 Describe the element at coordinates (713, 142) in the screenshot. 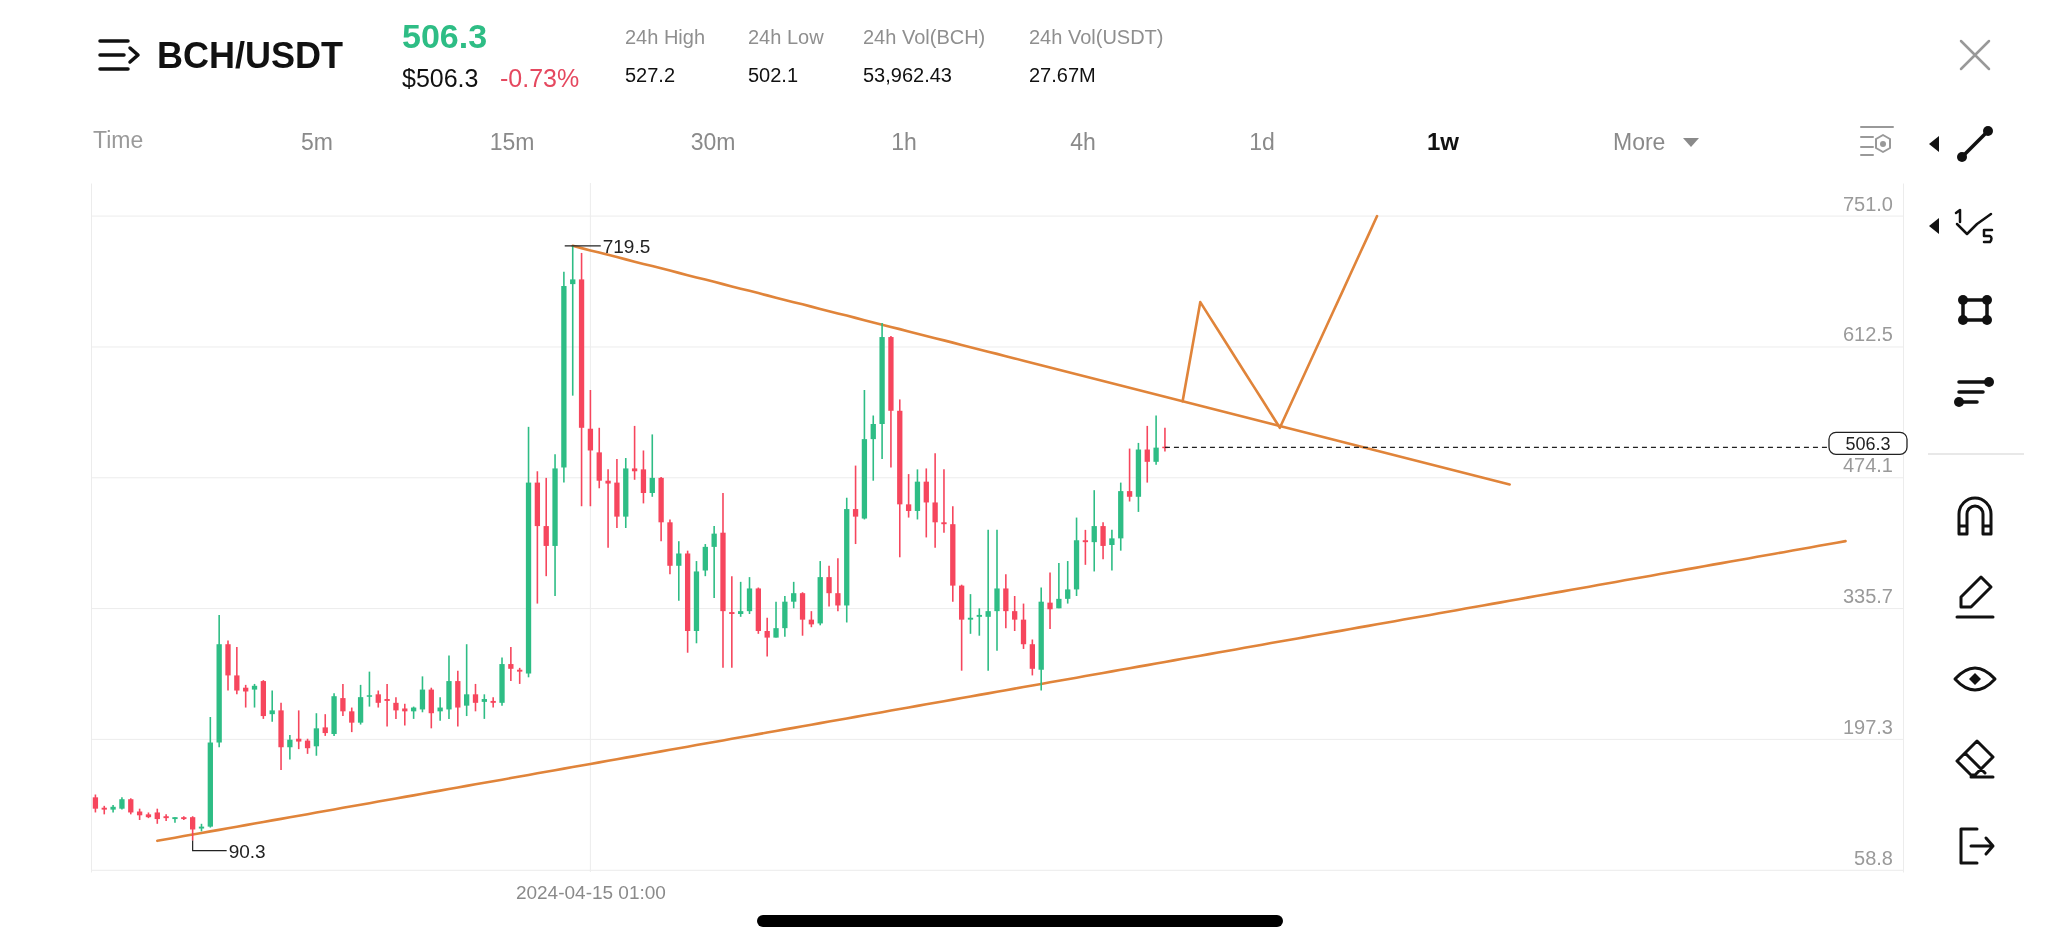

I see `text: 30m` at that location.